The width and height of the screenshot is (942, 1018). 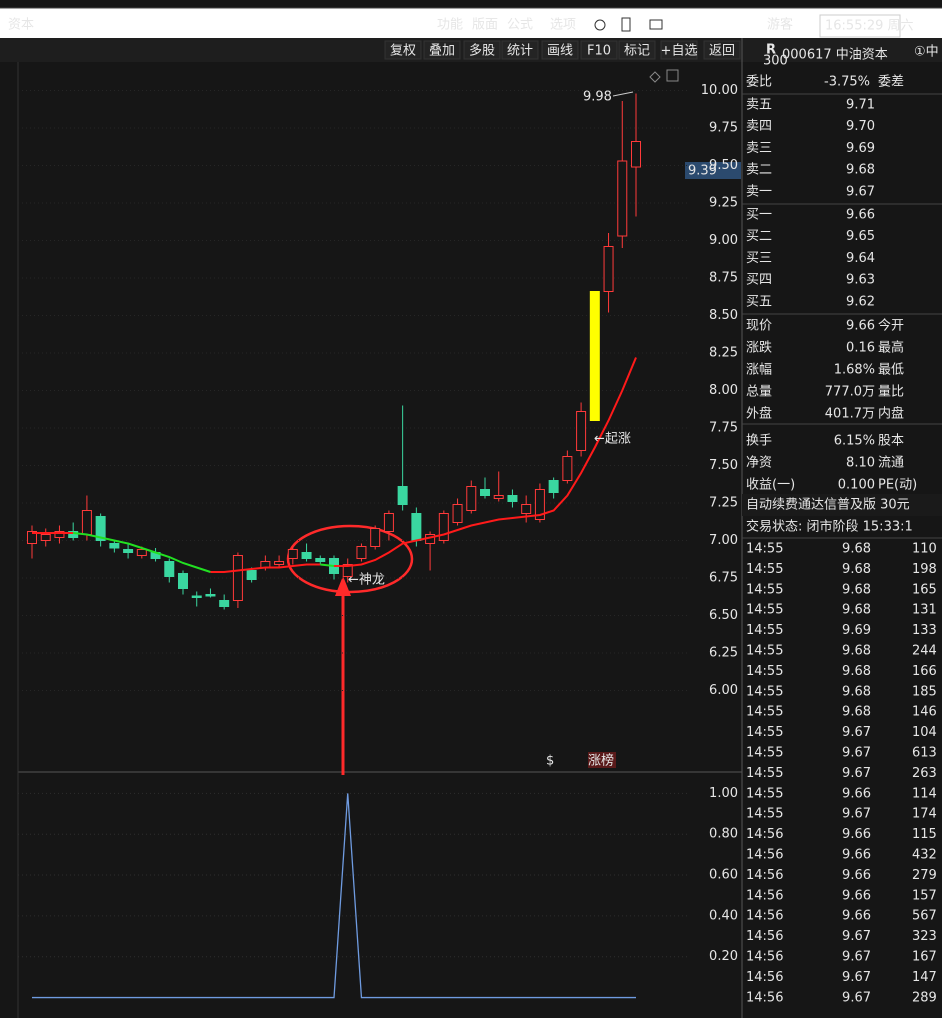 I want to click on toolbar-button: +自选, so click(x=679, y=51).